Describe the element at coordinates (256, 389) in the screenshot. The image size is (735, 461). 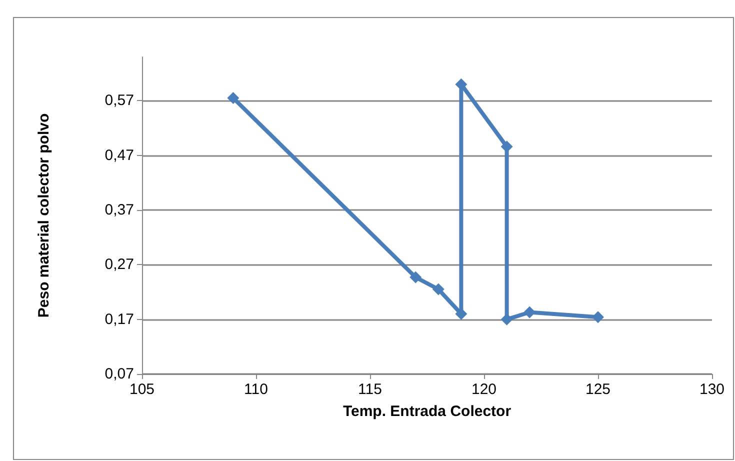
I see `x-tick-label: 110` at that location.